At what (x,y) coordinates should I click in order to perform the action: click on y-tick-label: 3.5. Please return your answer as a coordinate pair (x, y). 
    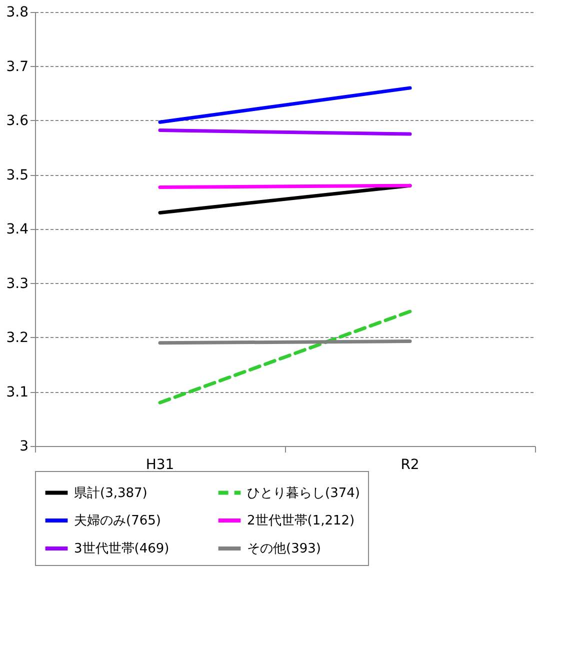
    Looking at the image, I should click on (17, 175).